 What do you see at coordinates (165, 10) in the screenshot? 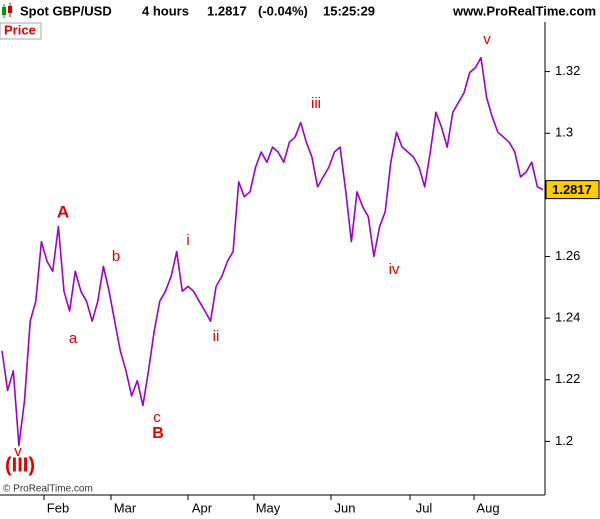
I see `timeframe: 4 hours` at bounding box center [165, 10].